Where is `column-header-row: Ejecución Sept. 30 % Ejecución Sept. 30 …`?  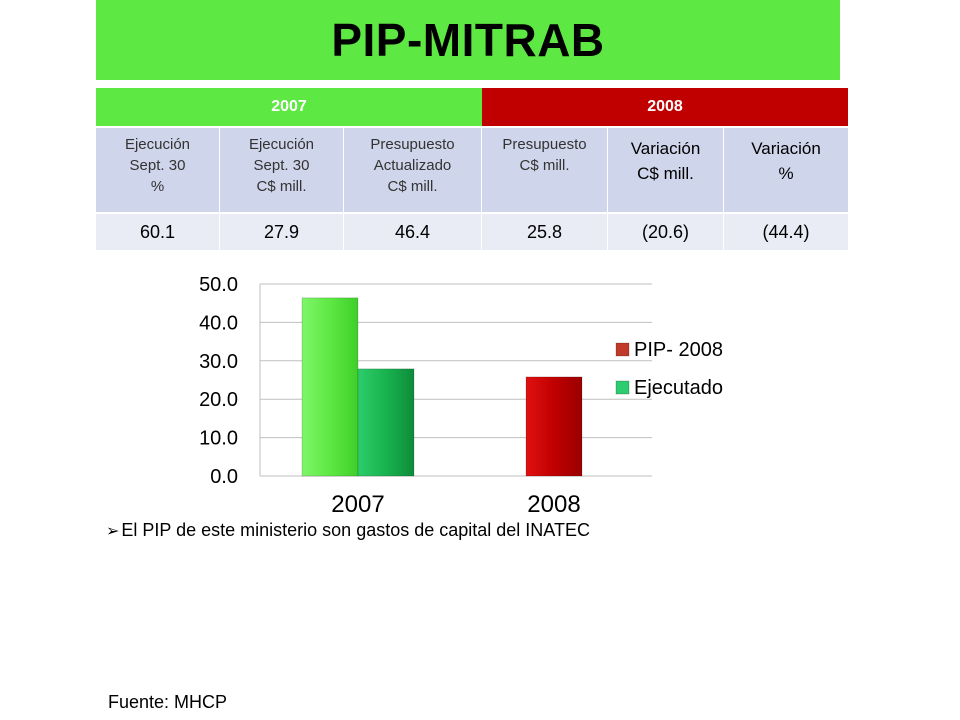
column-header-row: Ejecución Sept. 30 % Ejecución Sept. 30 … is located at coordinates (472, 170).